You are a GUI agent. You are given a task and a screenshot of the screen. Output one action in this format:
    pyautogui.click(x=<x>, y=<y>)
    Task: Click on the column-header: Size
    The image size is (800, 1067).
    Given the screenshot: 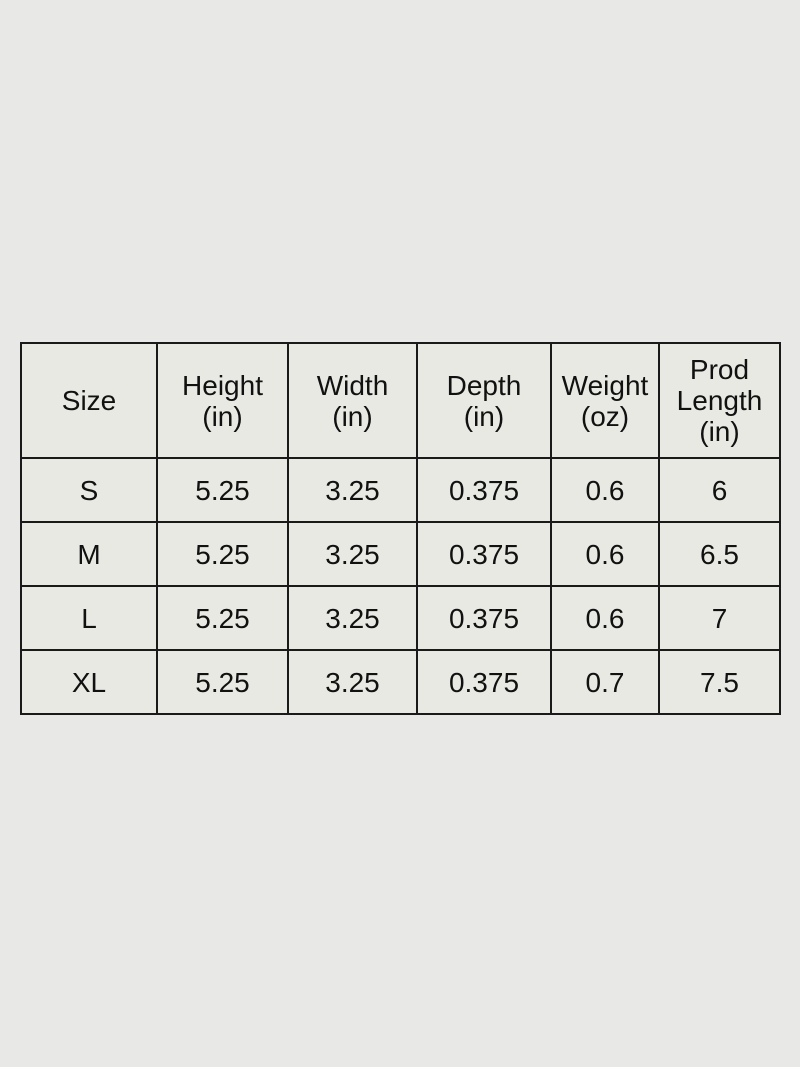 What is the action you would take?
    pyautogui.click(x=89, y=400)
    